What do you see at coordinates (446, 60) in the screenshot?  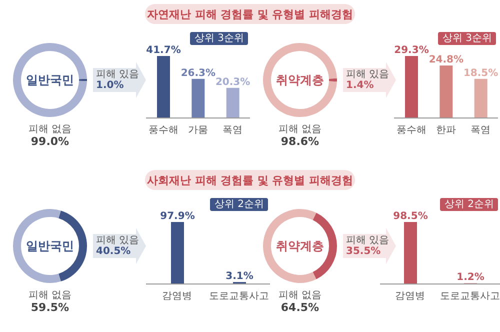 I see `data-label: 24.8%` at bounding box center [446, 60].